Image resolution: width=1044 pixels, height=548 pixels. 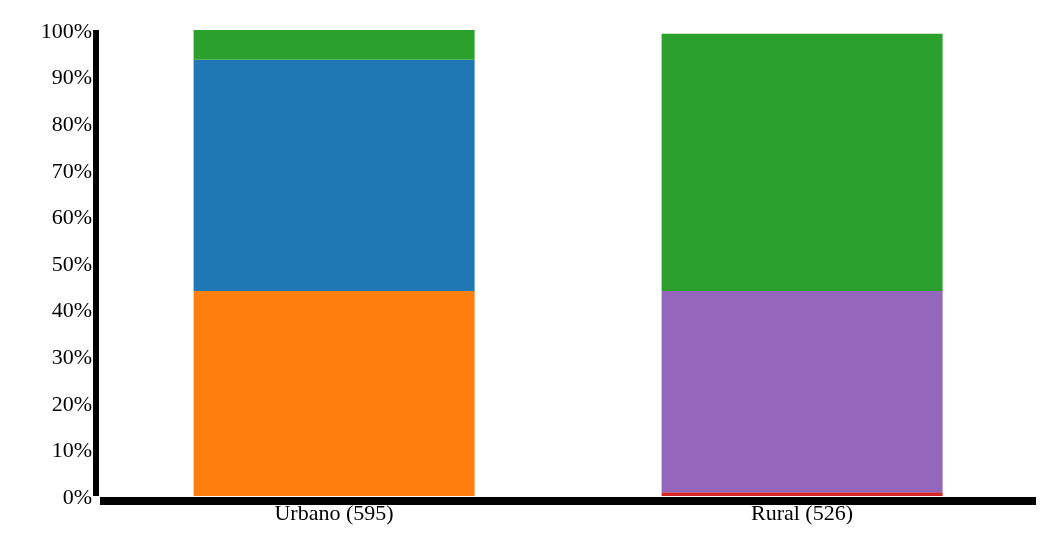 What do you see at coordinates (71, 124) in the screenshot?
I see `y-tick-label: 80%` at bounding box center [71, 124].